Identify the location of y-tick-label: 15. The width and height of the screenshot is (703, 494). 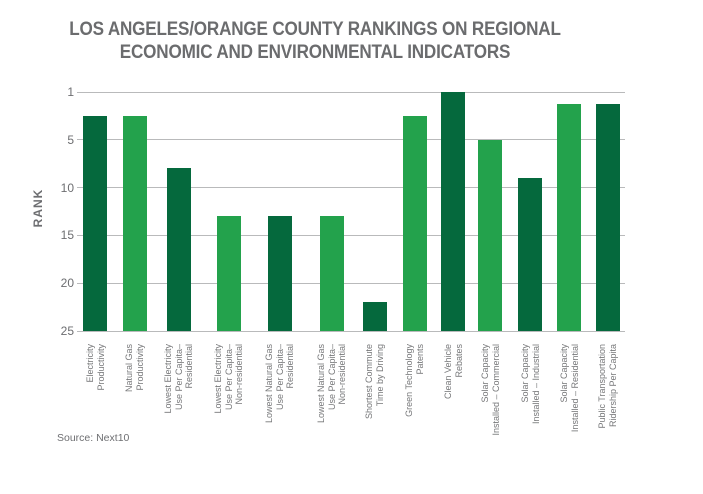
(67, 235).